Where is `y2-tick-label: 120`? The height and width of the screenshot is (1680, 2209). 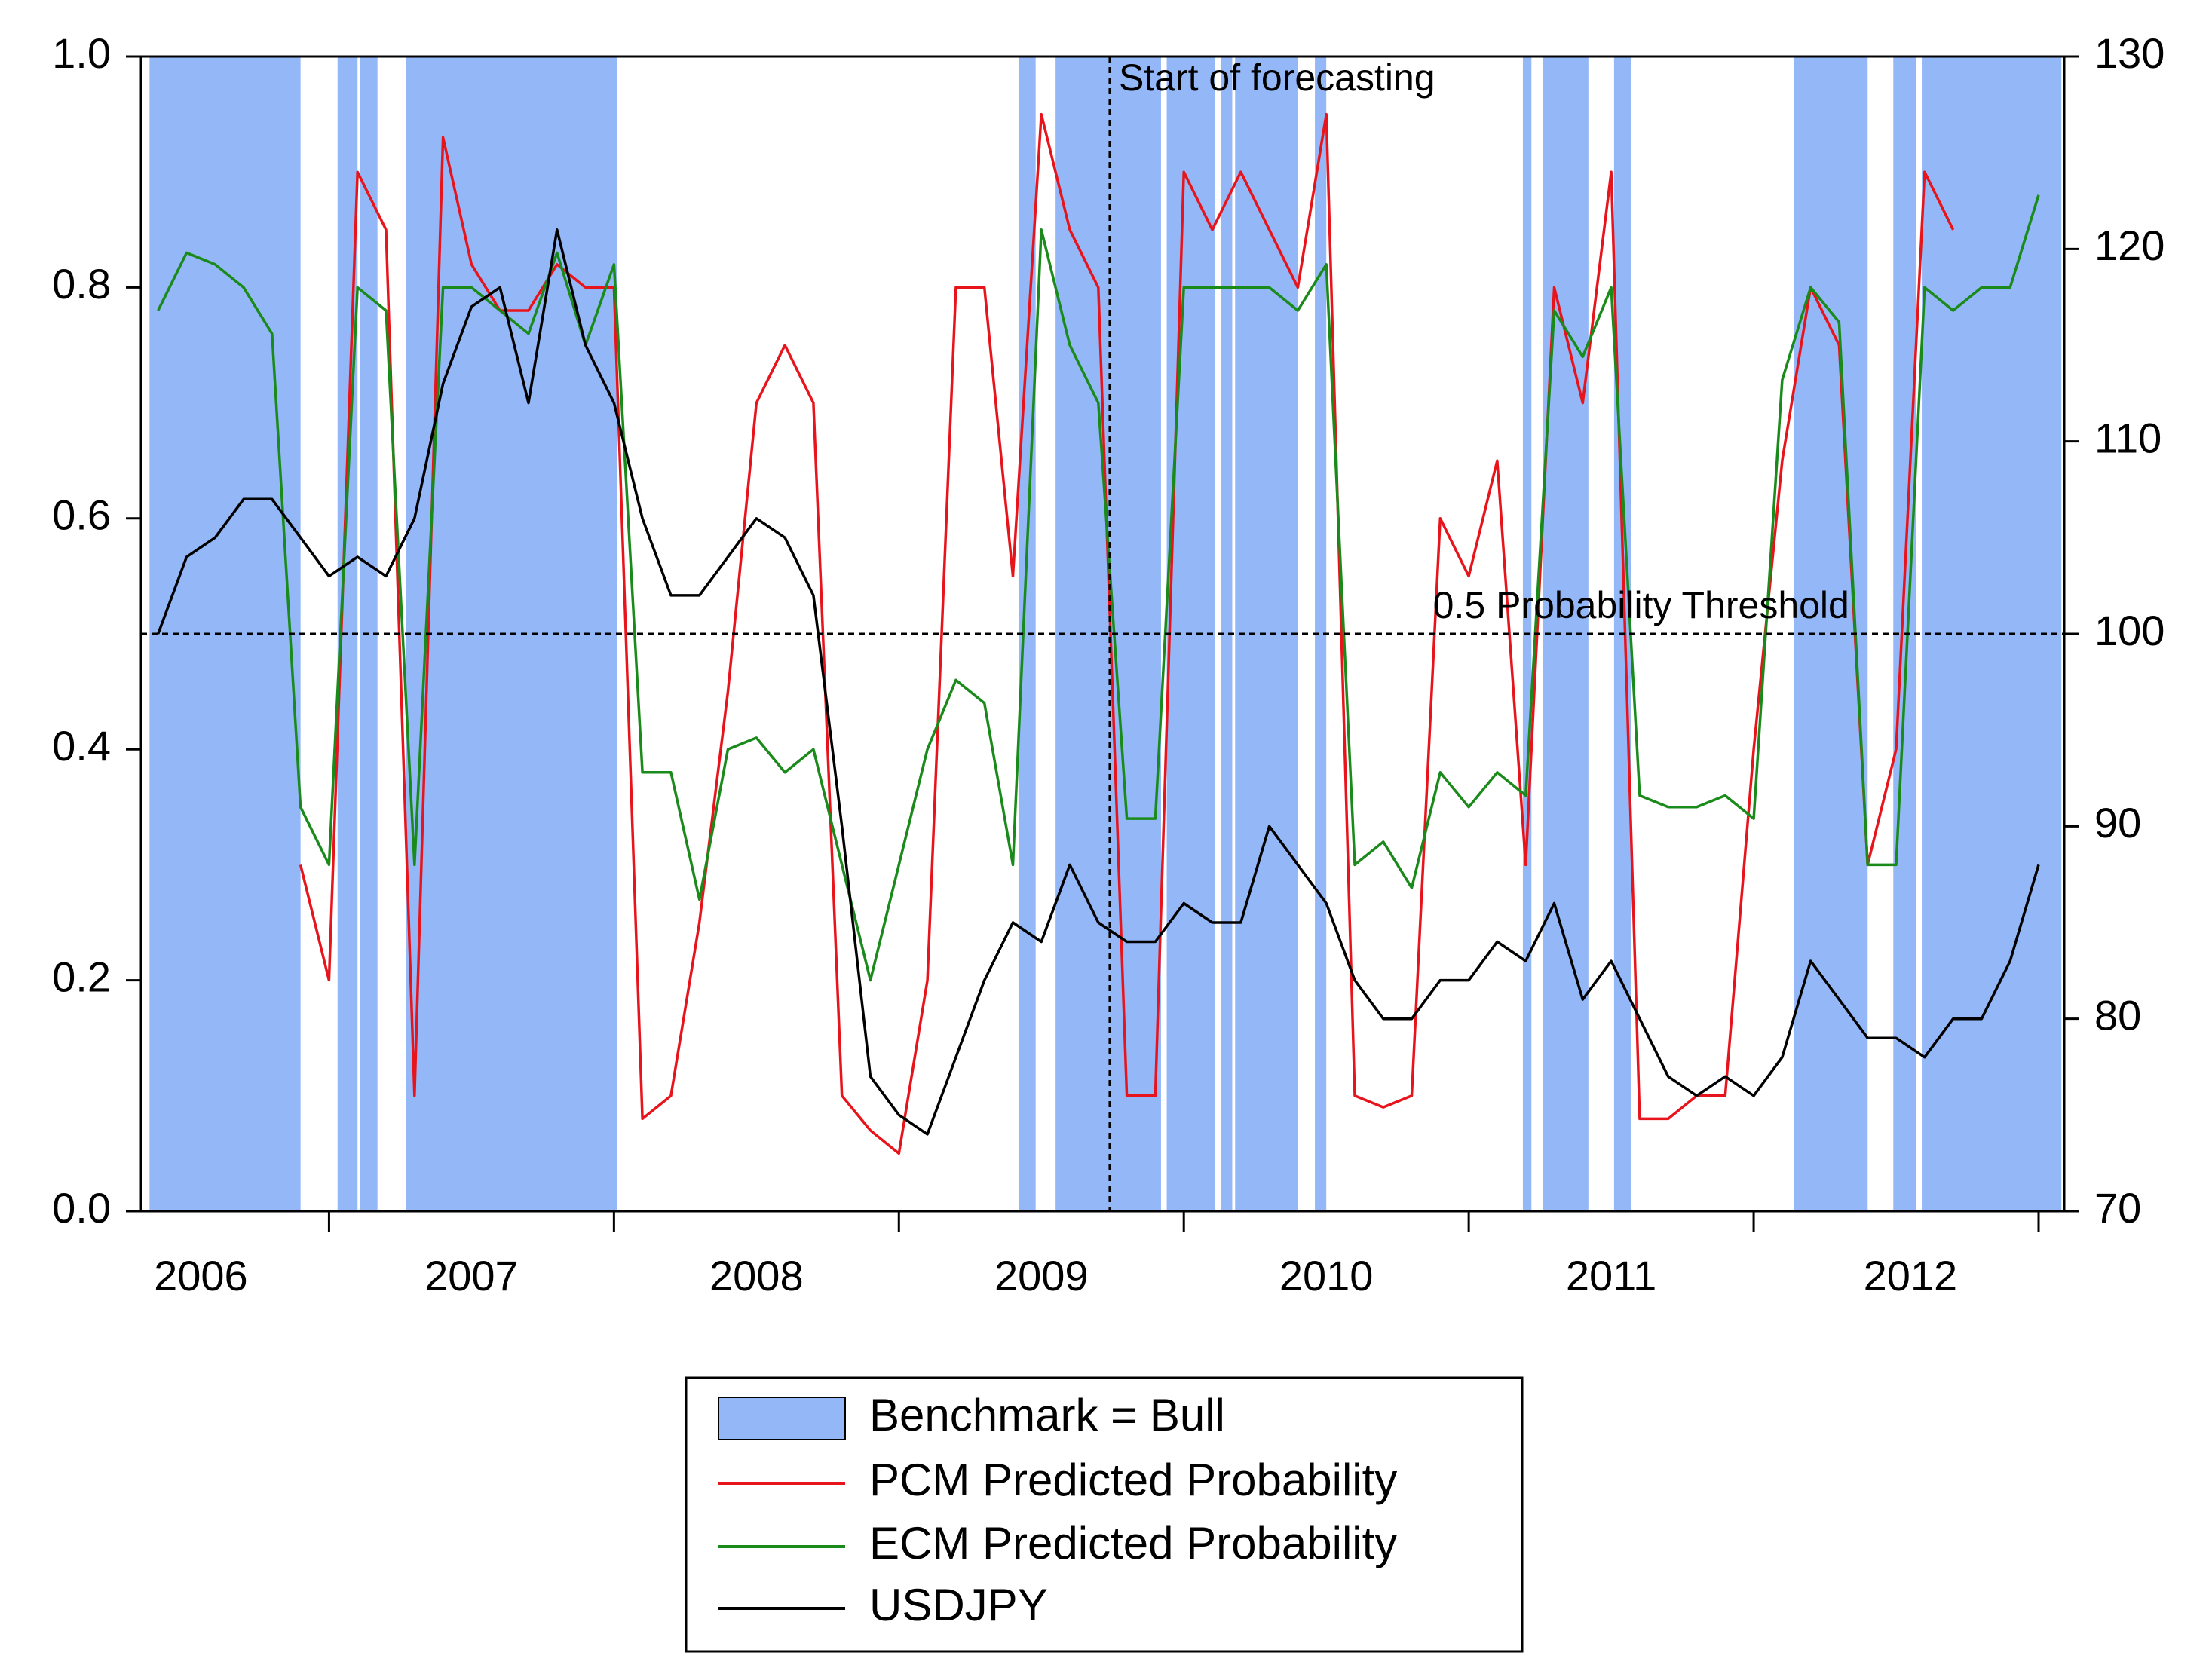 y2-tick-label: 120 is located at coordinates (2129, 245).